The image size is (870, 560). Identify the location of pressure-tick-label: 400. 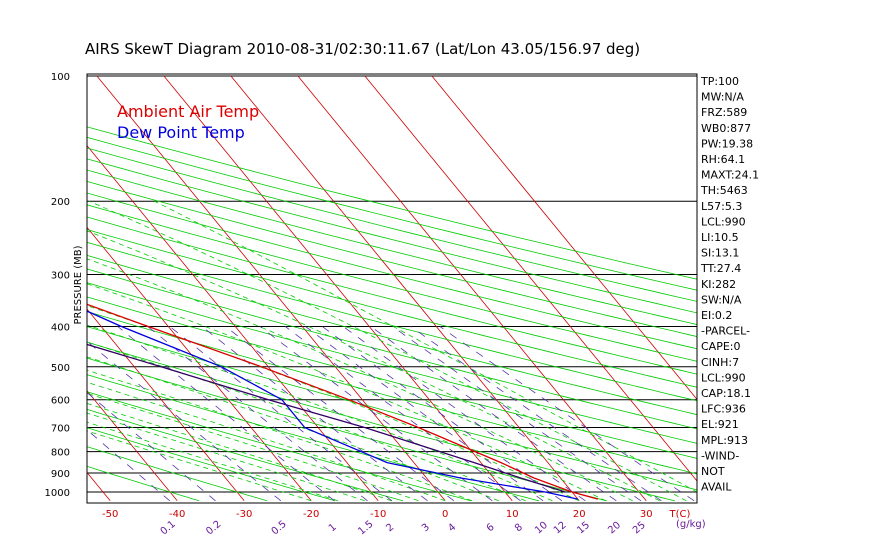
(60, 327).